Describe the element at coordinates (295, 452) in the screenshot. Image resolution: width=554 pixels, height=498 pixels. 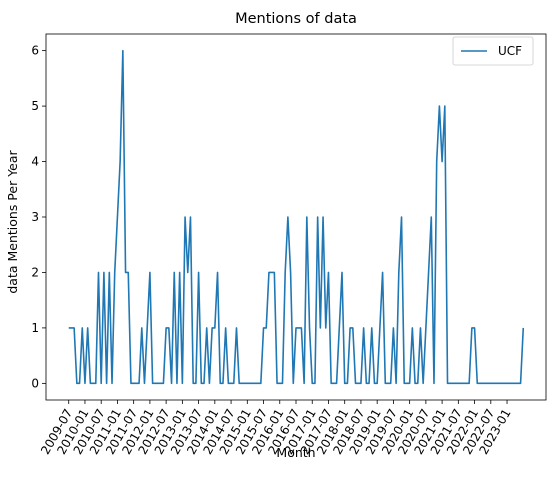
I see `x-axis-title: Month` at that location.